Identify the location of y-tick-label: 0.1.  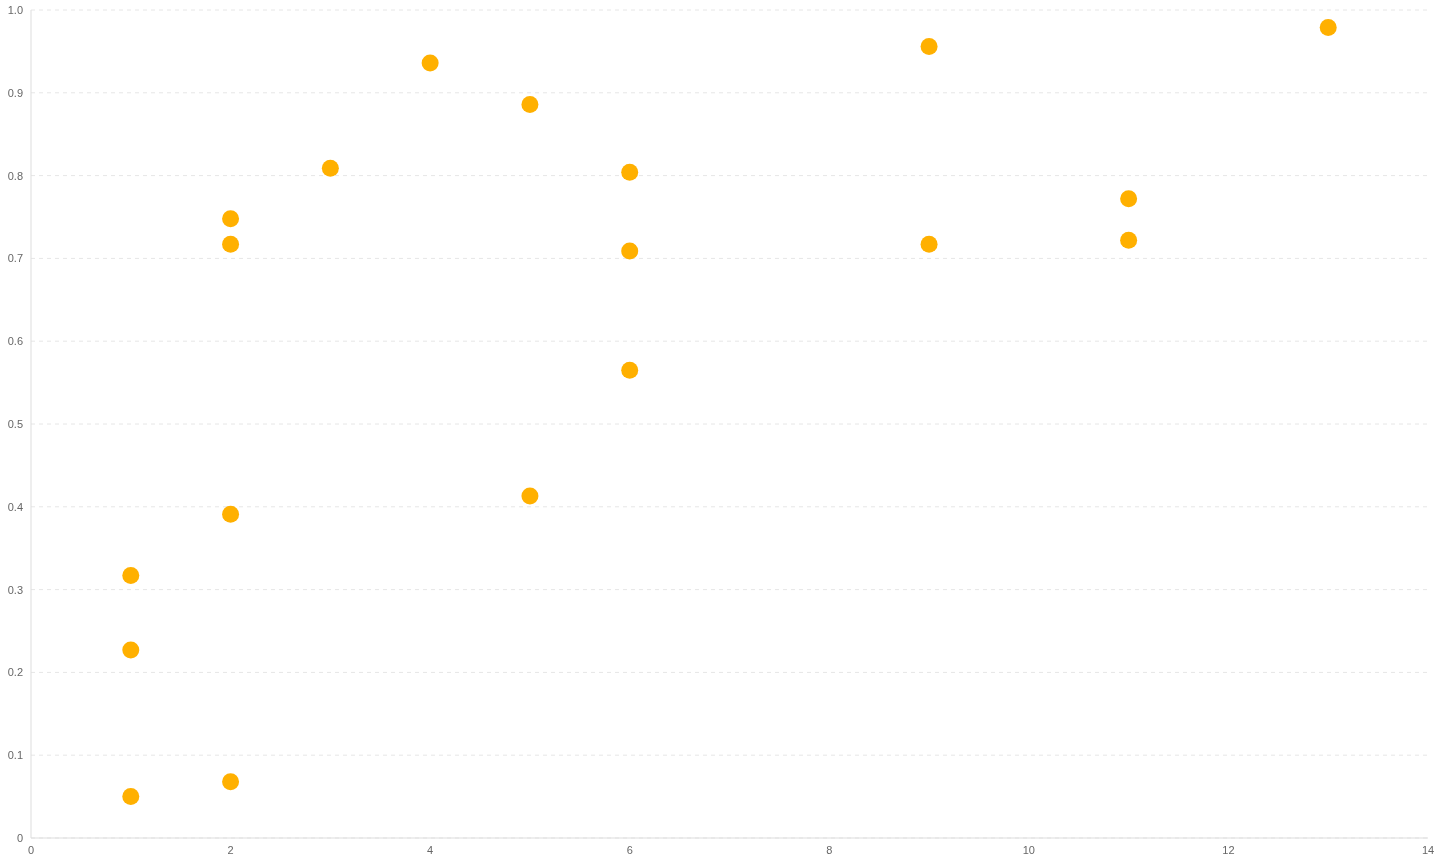
(15, 755).